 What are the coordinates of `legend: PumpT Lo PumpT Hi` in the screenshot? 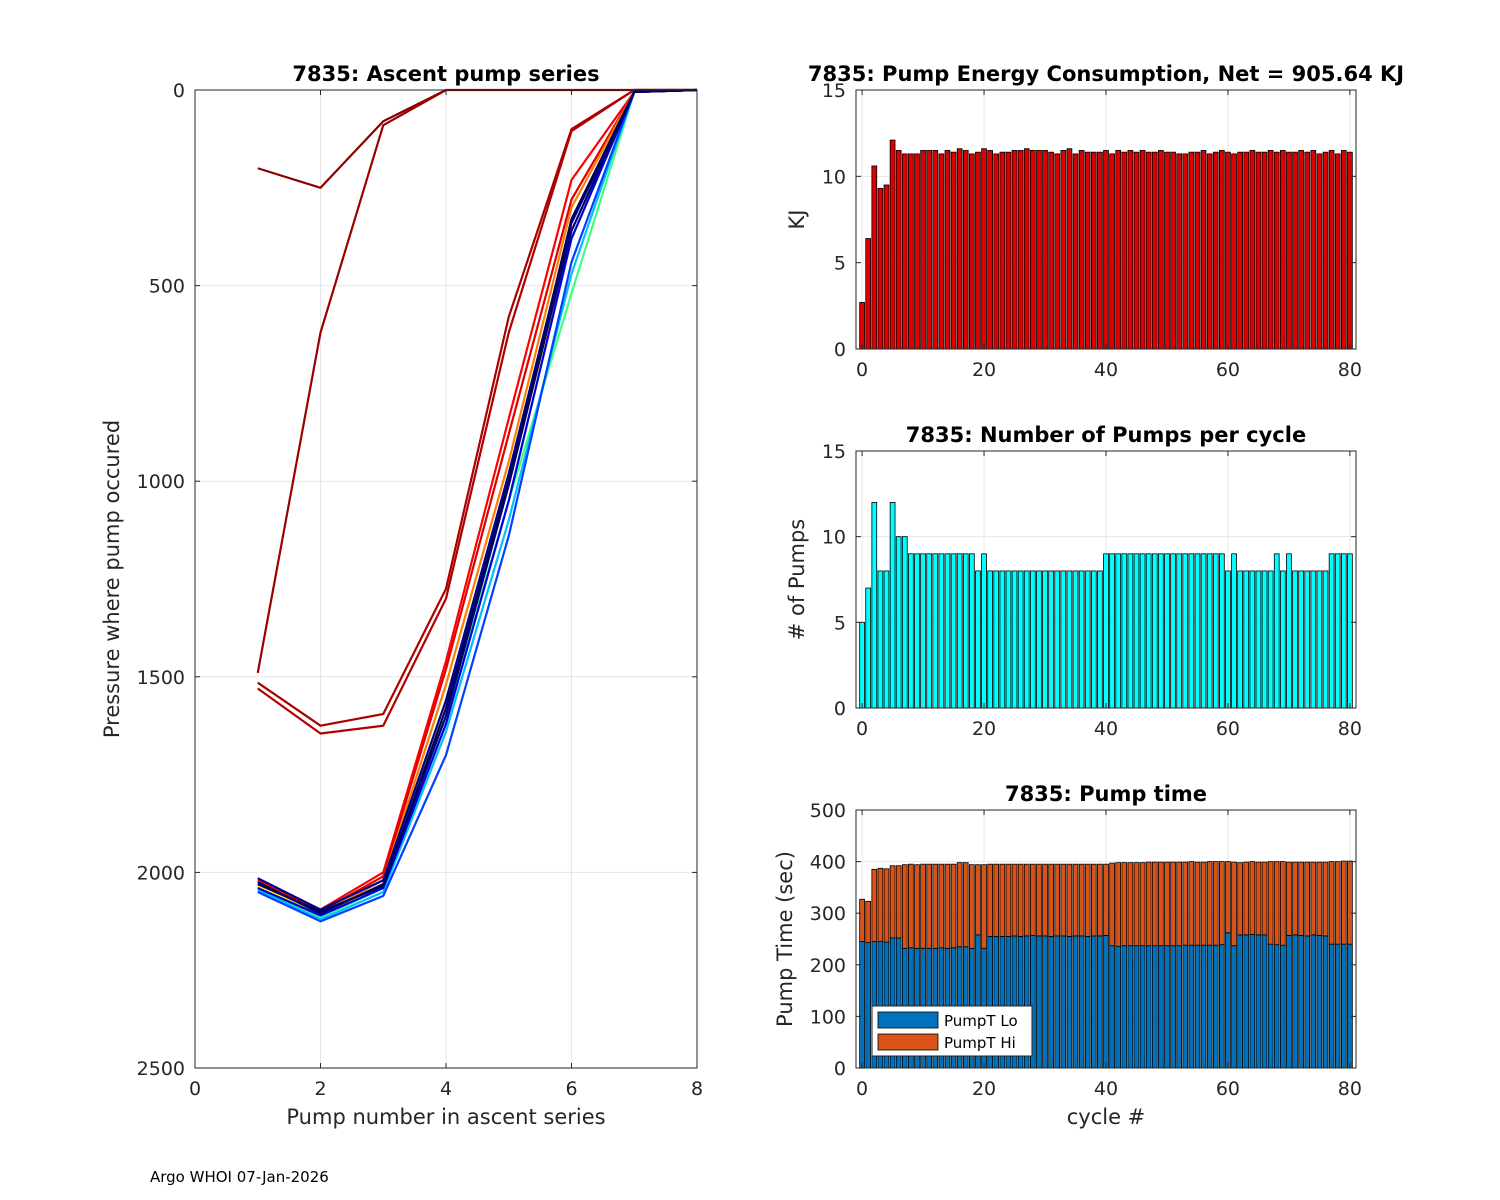 It's located at (952, 1031).